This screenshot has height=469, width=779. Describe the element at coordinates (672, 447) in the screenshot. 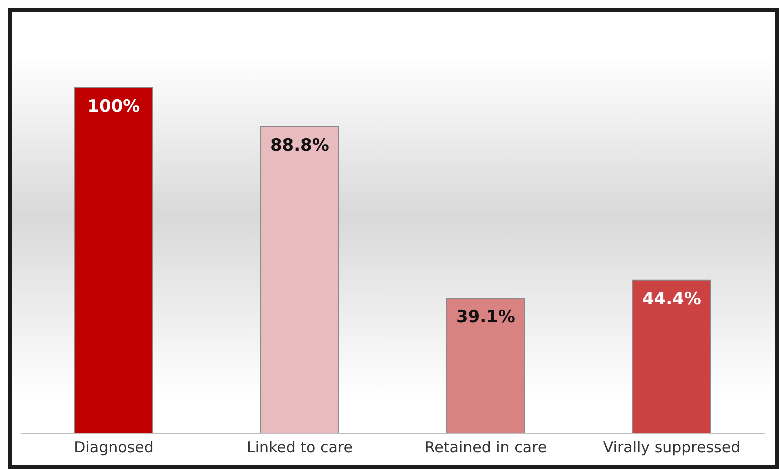

I see `x-tick-label: Virally suppressed` at that location.